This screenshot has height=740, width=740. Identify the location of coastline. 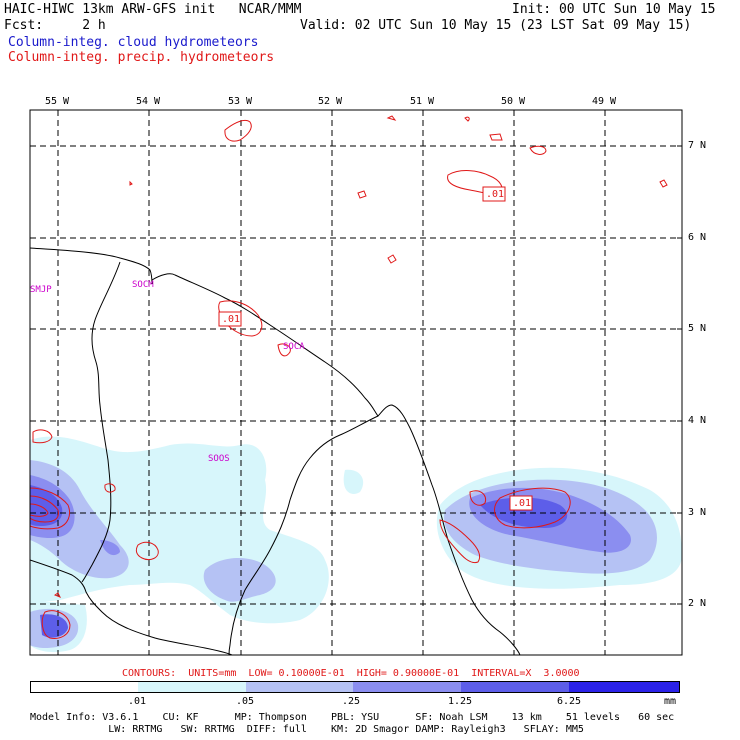
(91, 266).